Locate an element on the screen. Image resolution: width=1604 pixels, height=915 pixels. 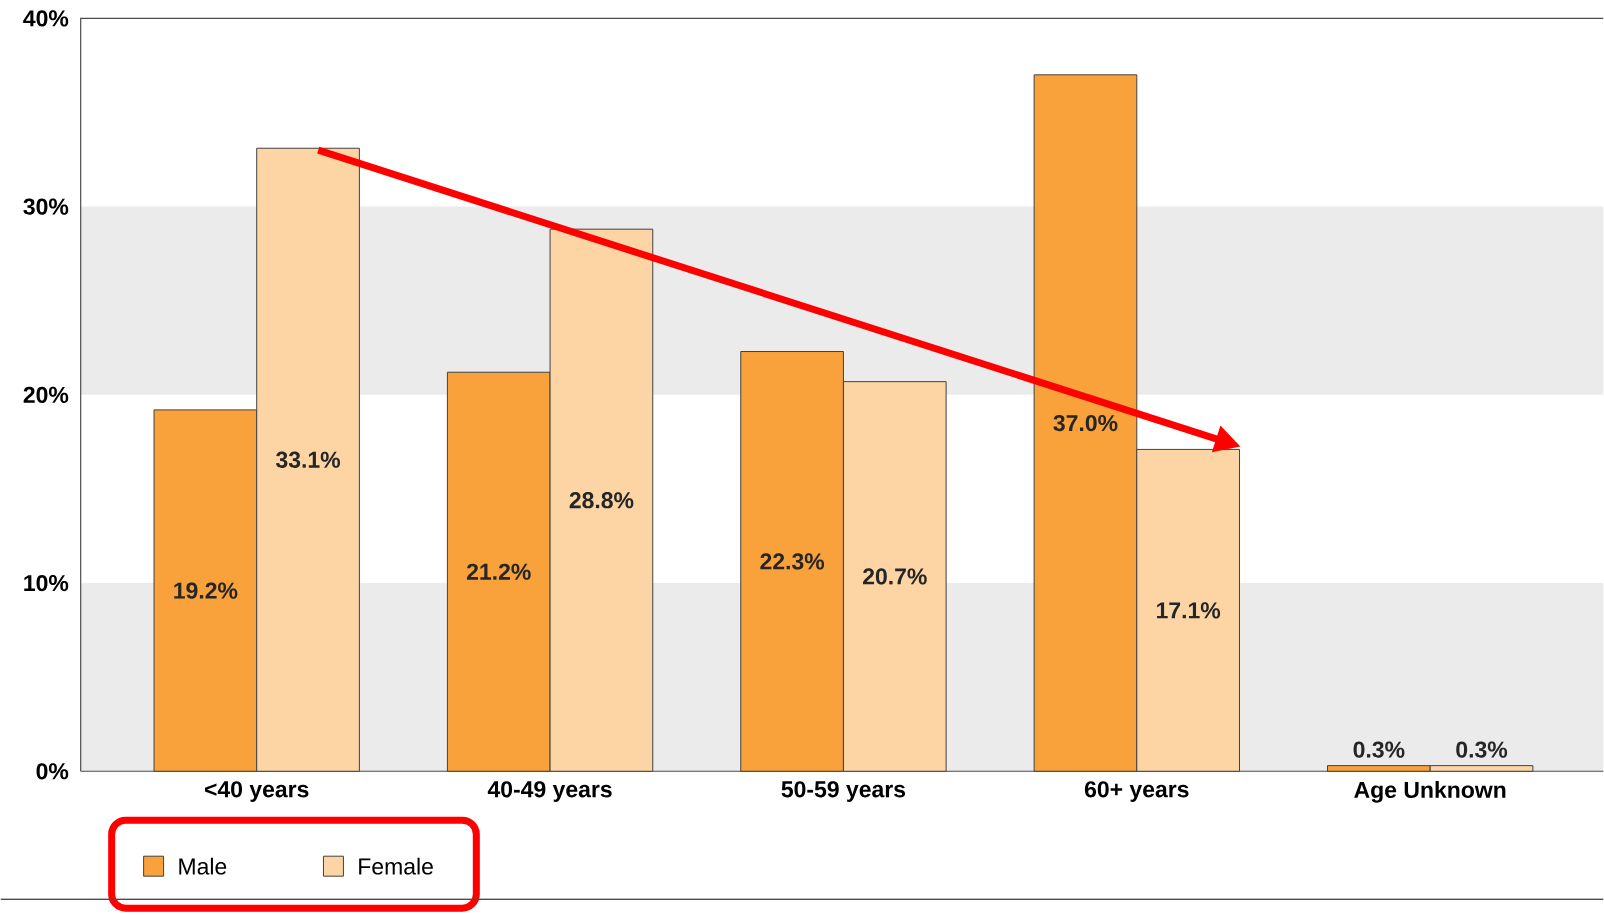
data-label: 33.1% is located at coordinates (308, 459).